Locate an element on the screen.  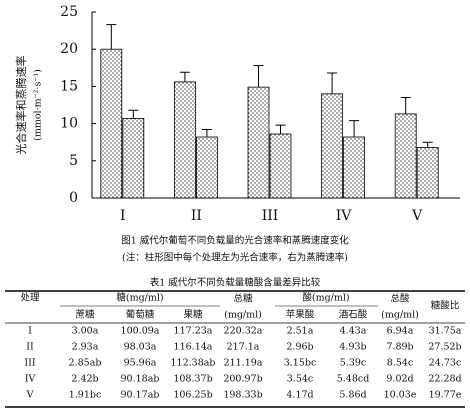
x-tick-label: IV is located at coordinates (344, 216).